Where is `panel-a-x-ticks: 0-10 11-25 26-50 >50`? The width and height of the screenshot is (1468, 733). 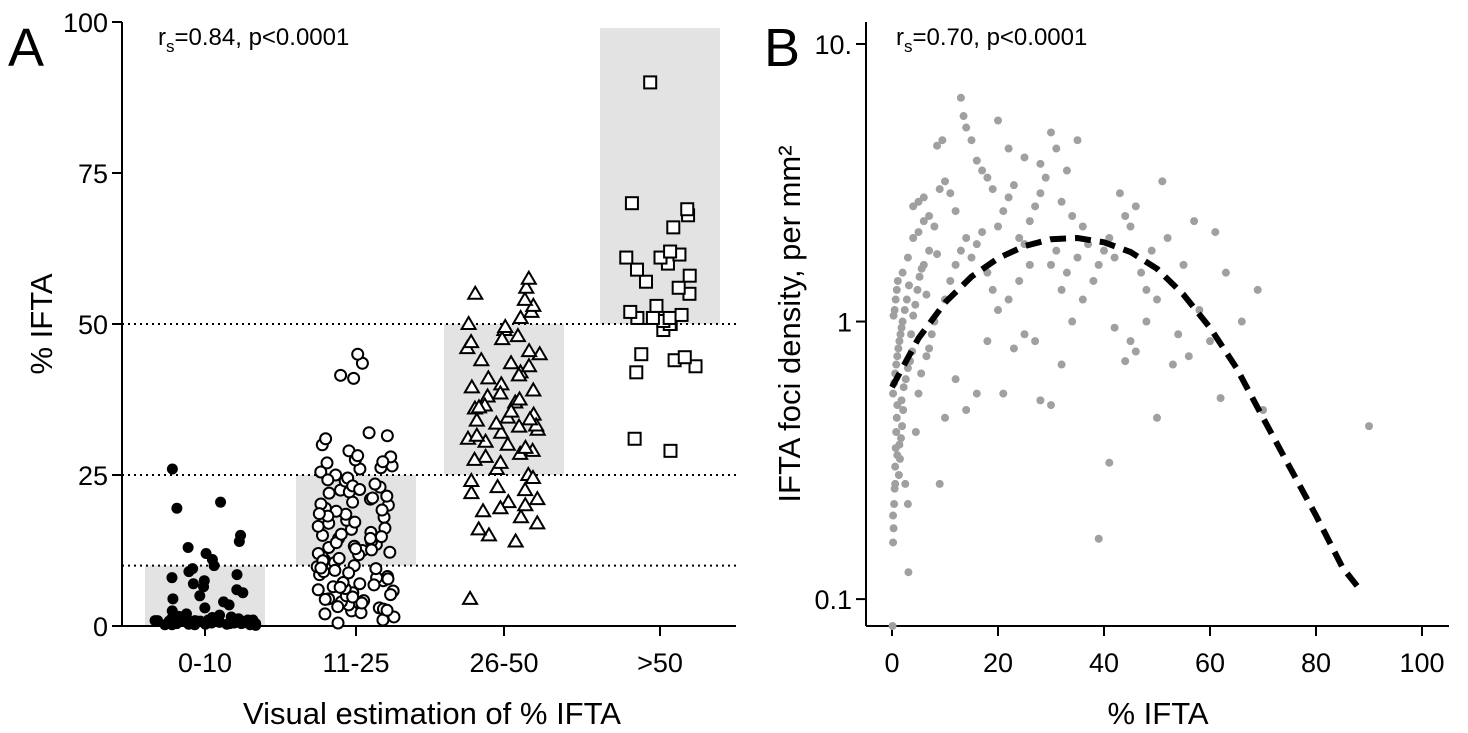 panel-a-x-ticks: 0-10 11-25 26-50 >50 is located at coordinates (430, 652).